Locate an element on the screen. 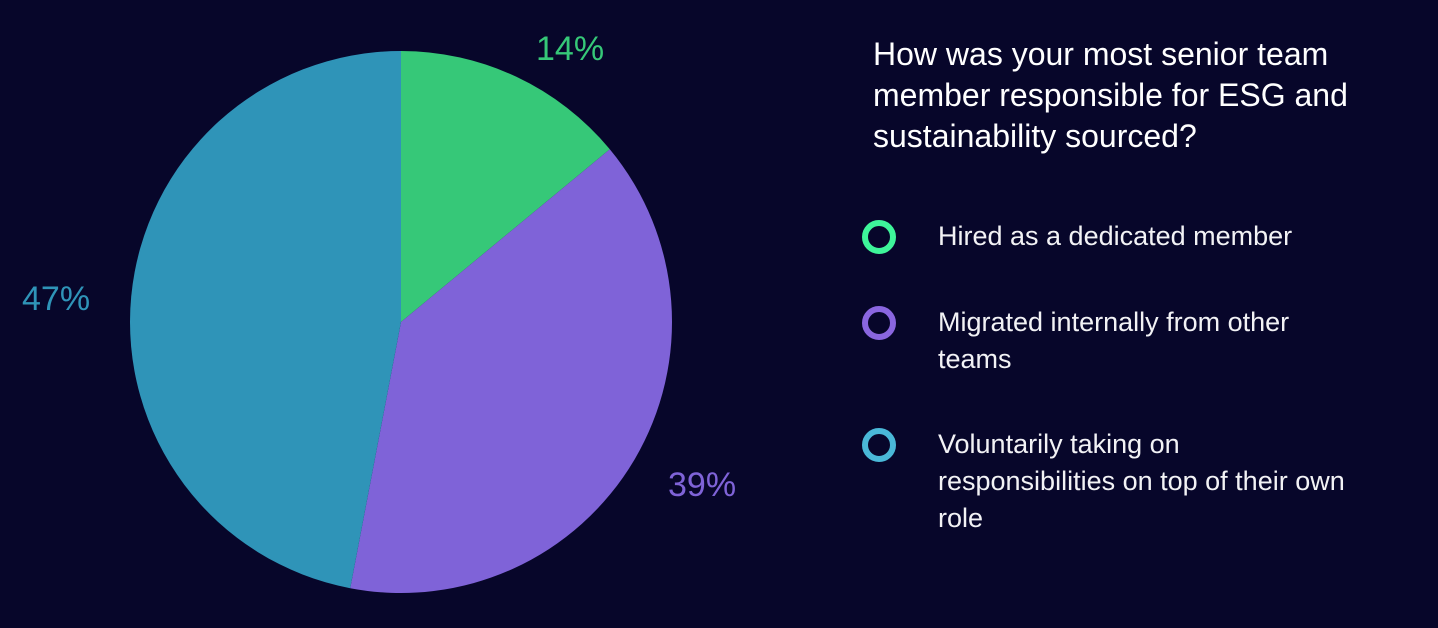 The image size is (1438, 628). data-label-hired: 14% is located at coordinates (570, 49).